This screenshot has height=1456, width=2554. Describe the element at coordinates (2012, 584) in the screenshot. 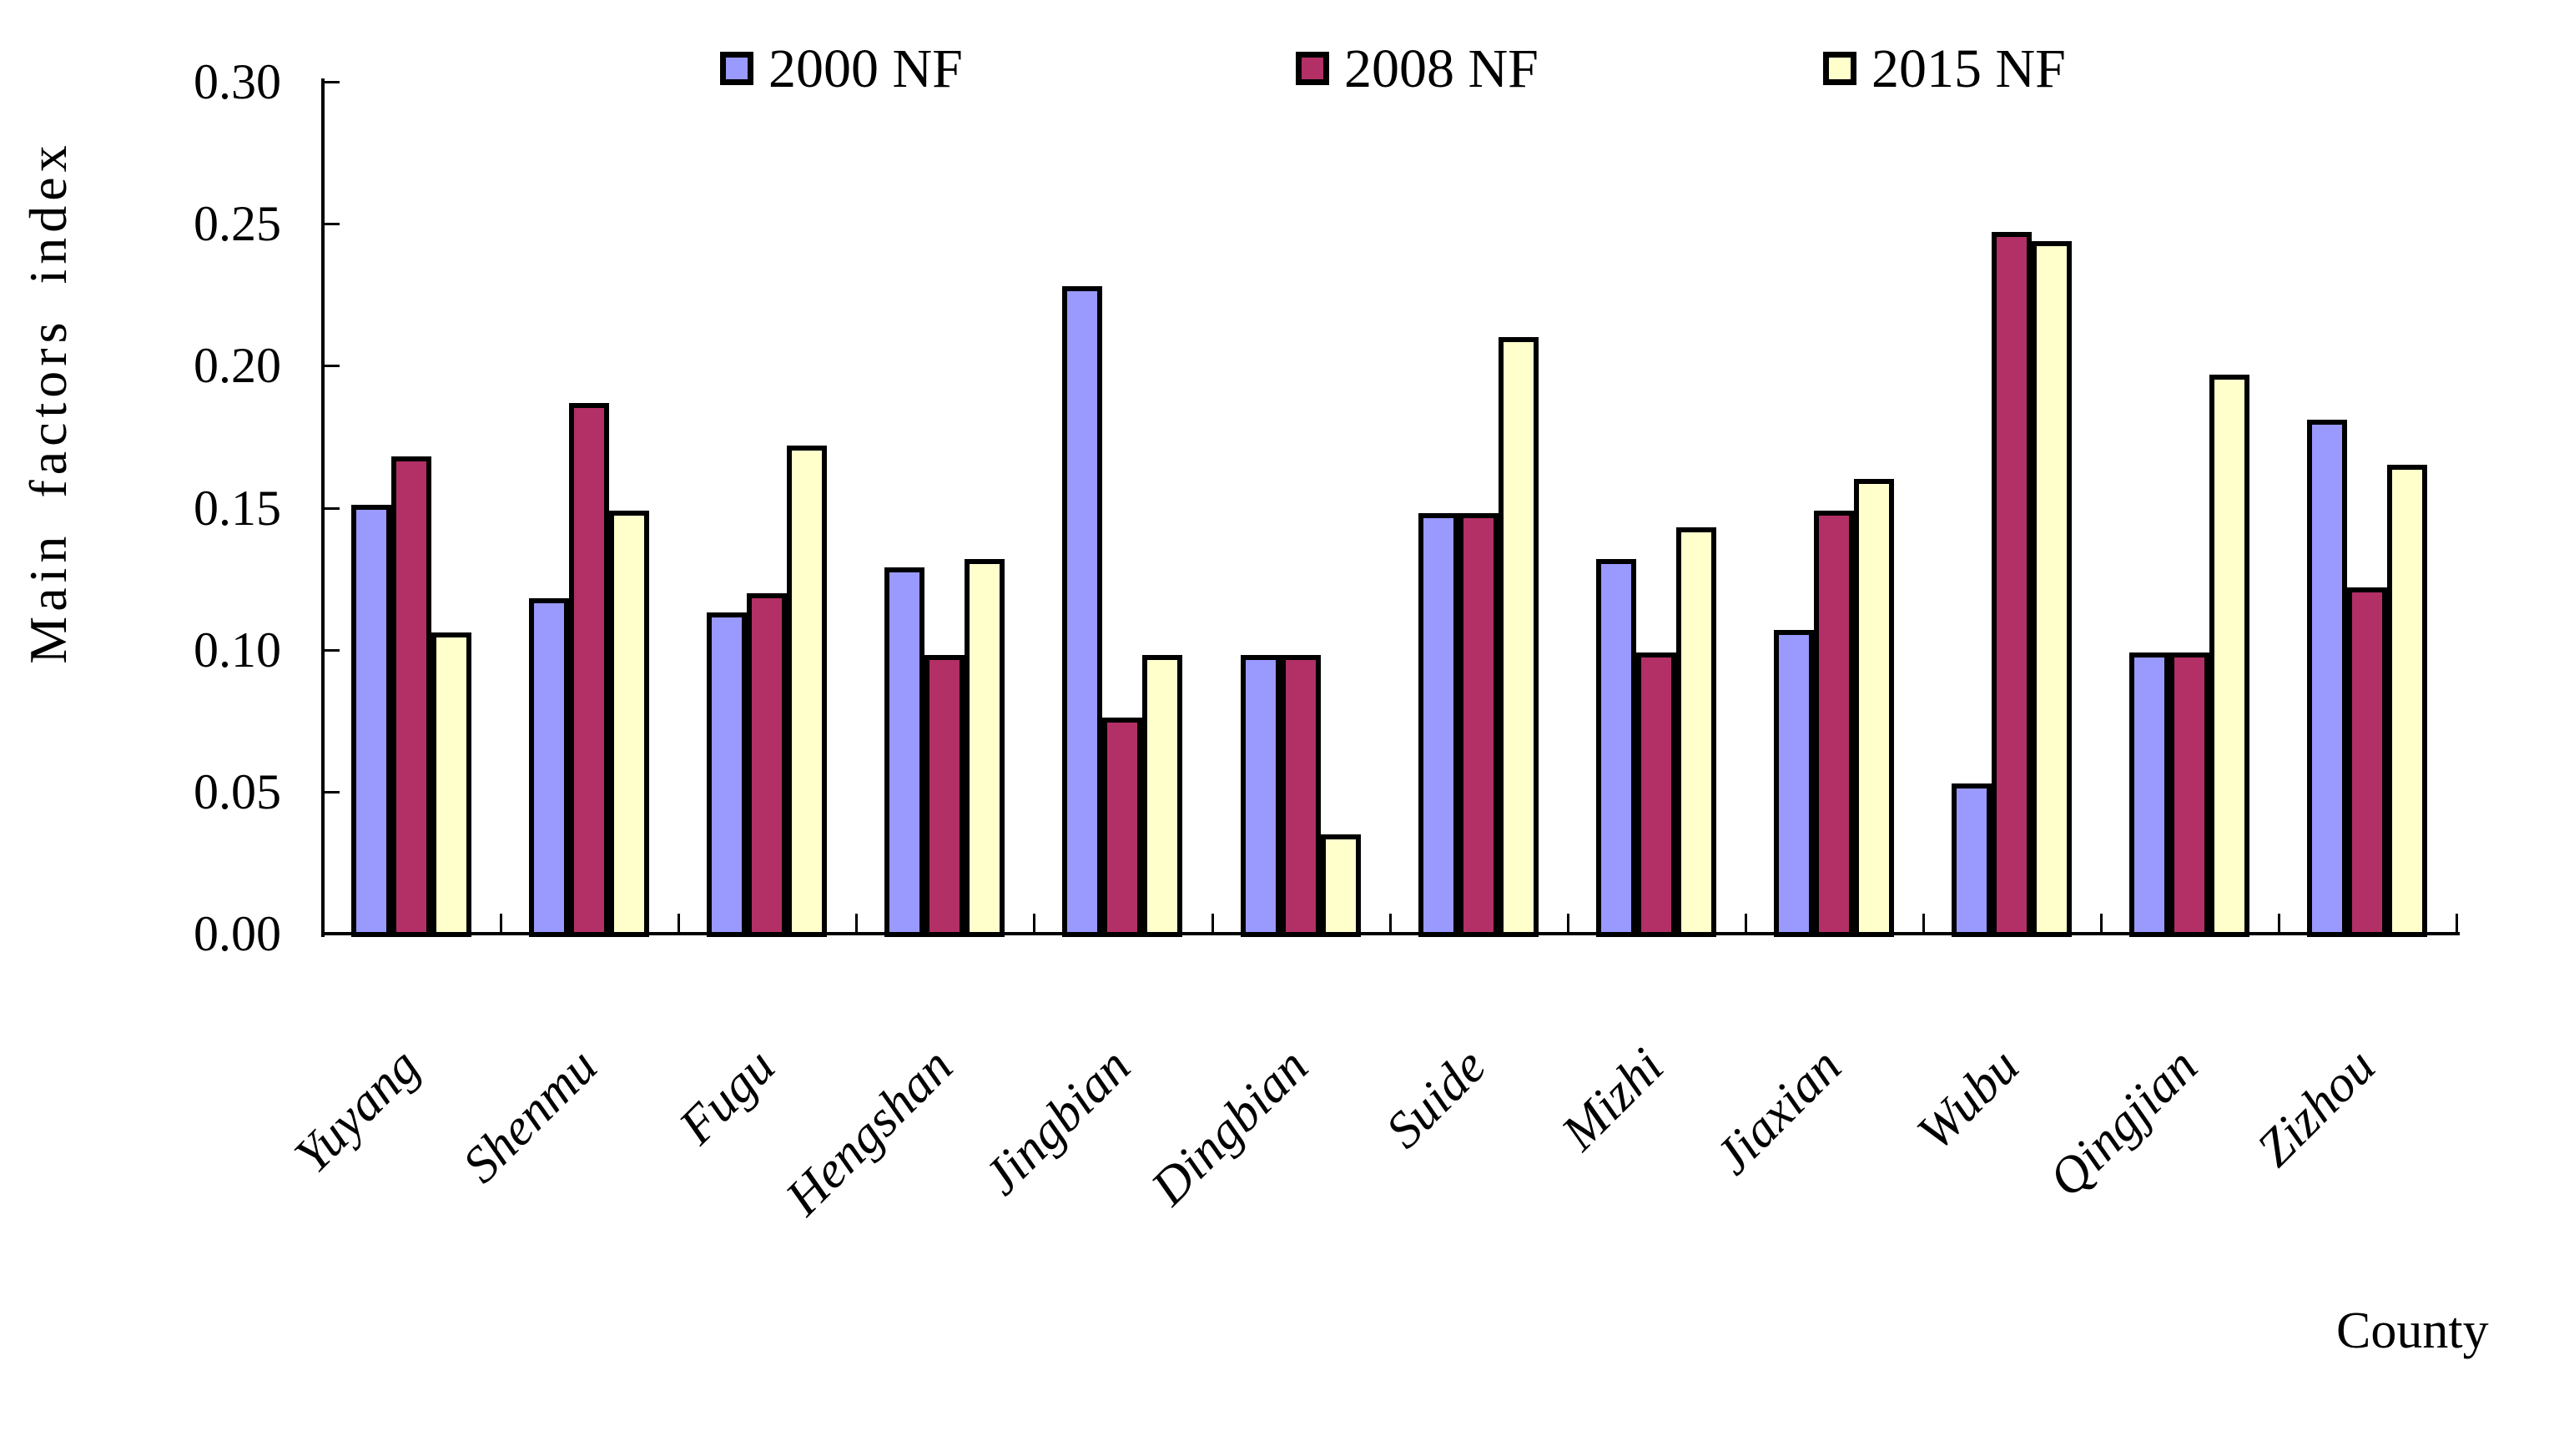

I see `bar-wubu-2008` at that location.